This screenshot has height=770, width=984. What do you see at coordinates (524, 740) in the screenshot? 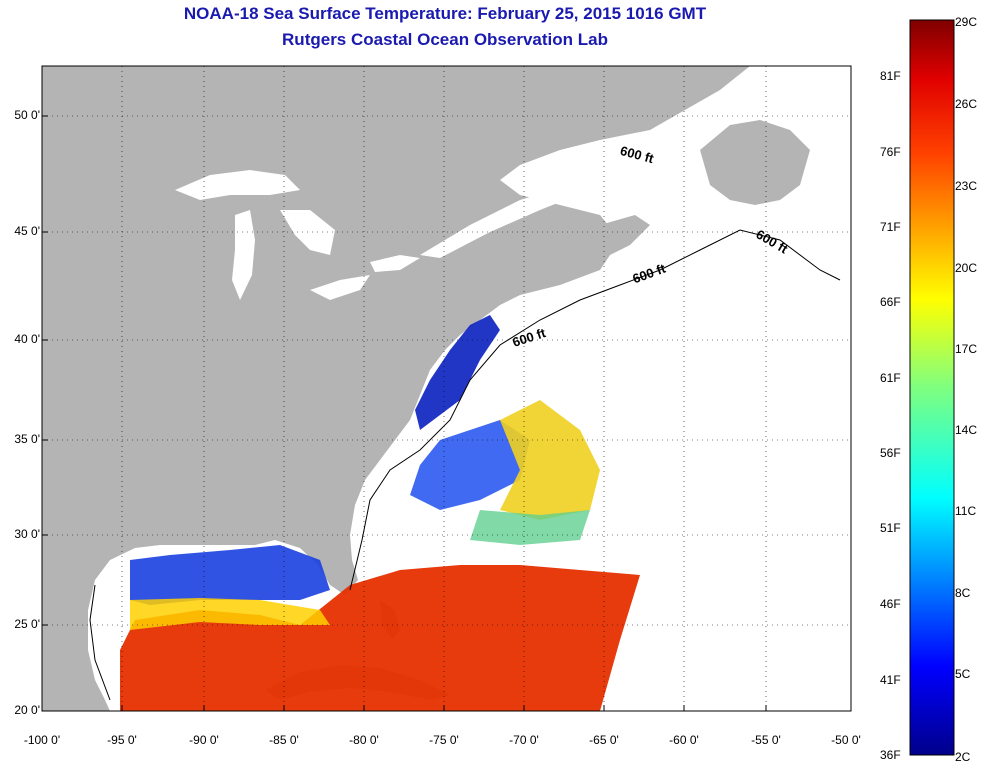
I see `lon-label: -70 0'` at bounding box center [524, 740].